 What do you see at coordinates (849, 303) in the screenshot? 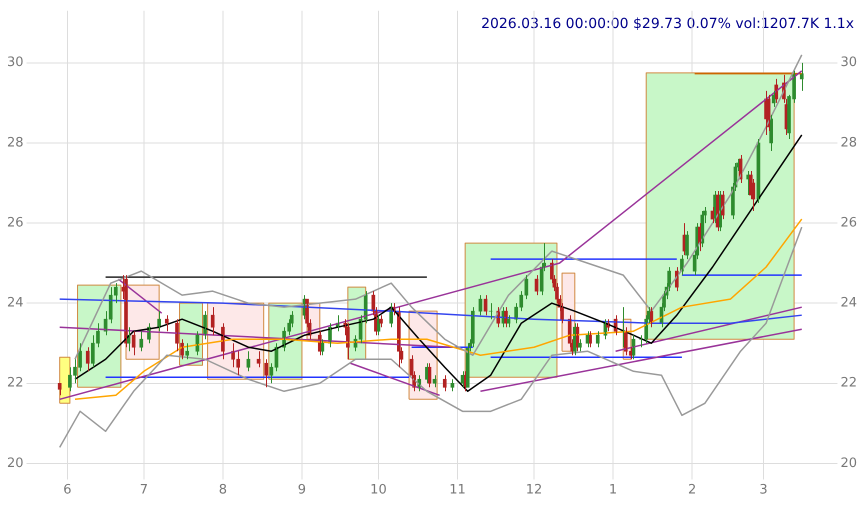
I see `y2-tick-label: 24` at bounding box center [849, 303].